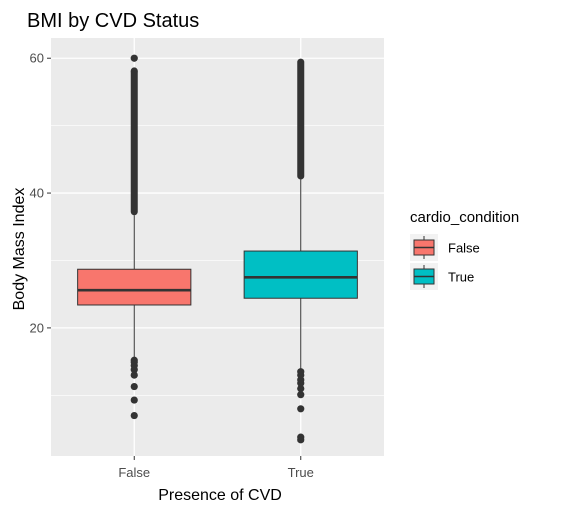 This screenshot has height=513, width=561. Describe the element at coordinates (461, 277) in the screenshot. I see `legend-label: True` at that location.